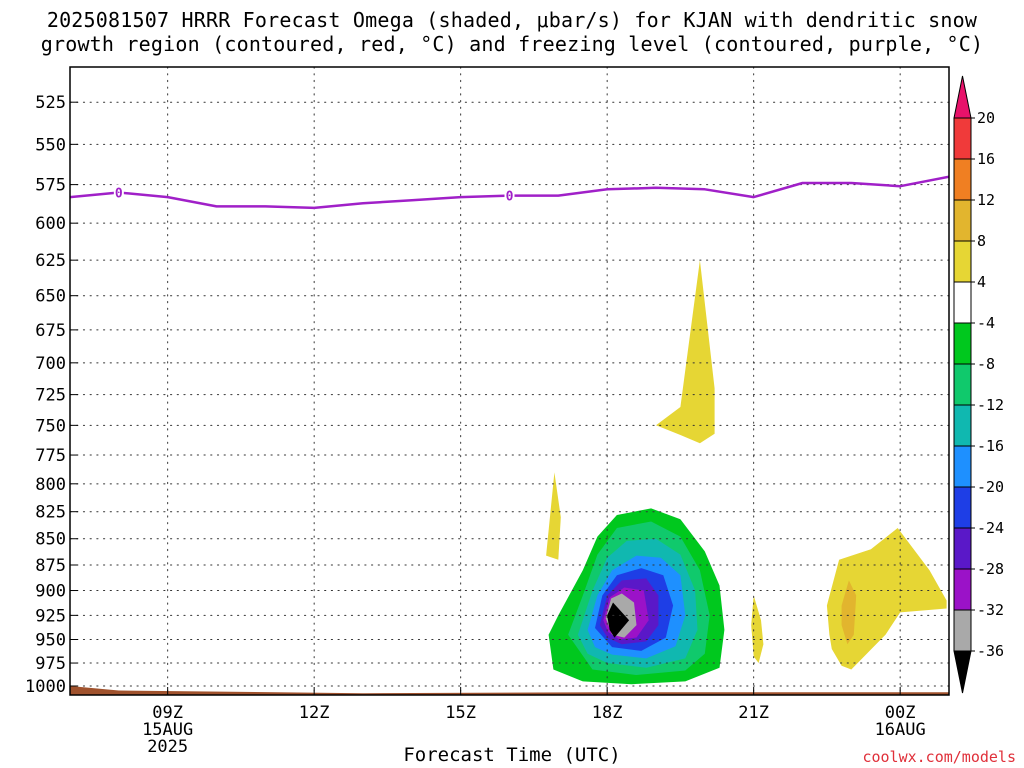 The width and height of the screenshot is (1024, 768). I want to click on terrain-band, so click(509, 690).